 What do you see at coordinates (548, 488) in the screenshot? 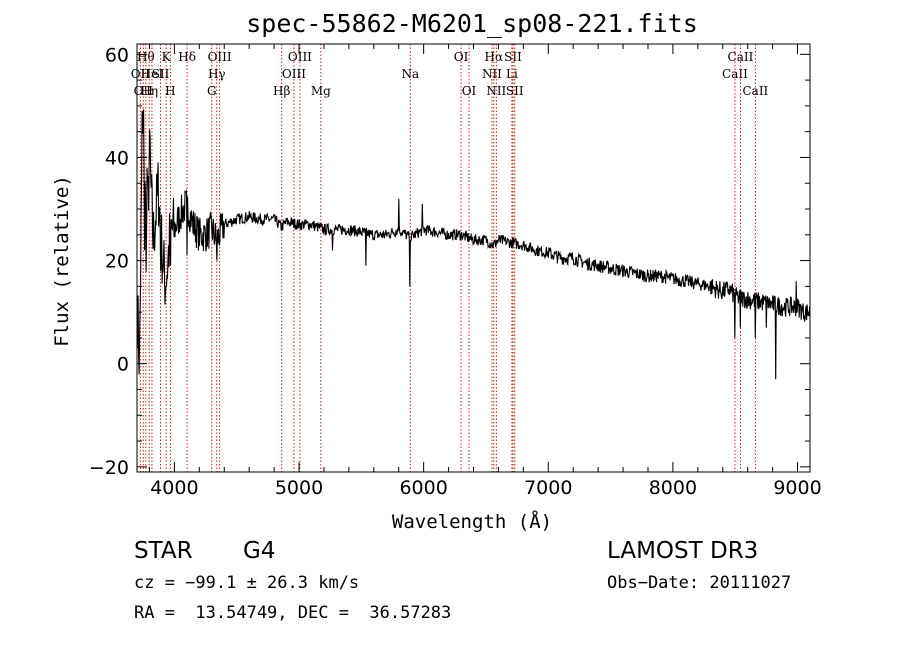
I see `x-tick-label: 7000` at bounding box center [548, 488].